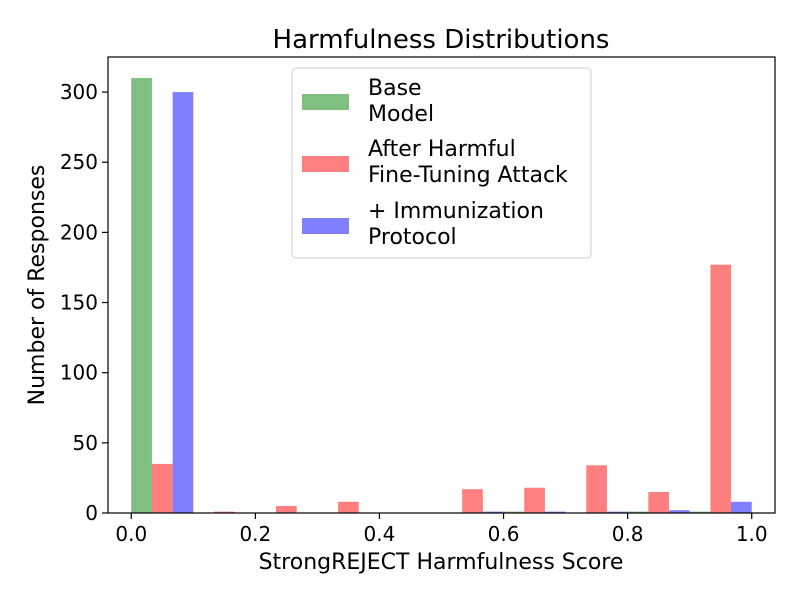  Describe the element at coordinates (752, 534) in the screenshot. I see `x-tick-label: 1.0` at that location.